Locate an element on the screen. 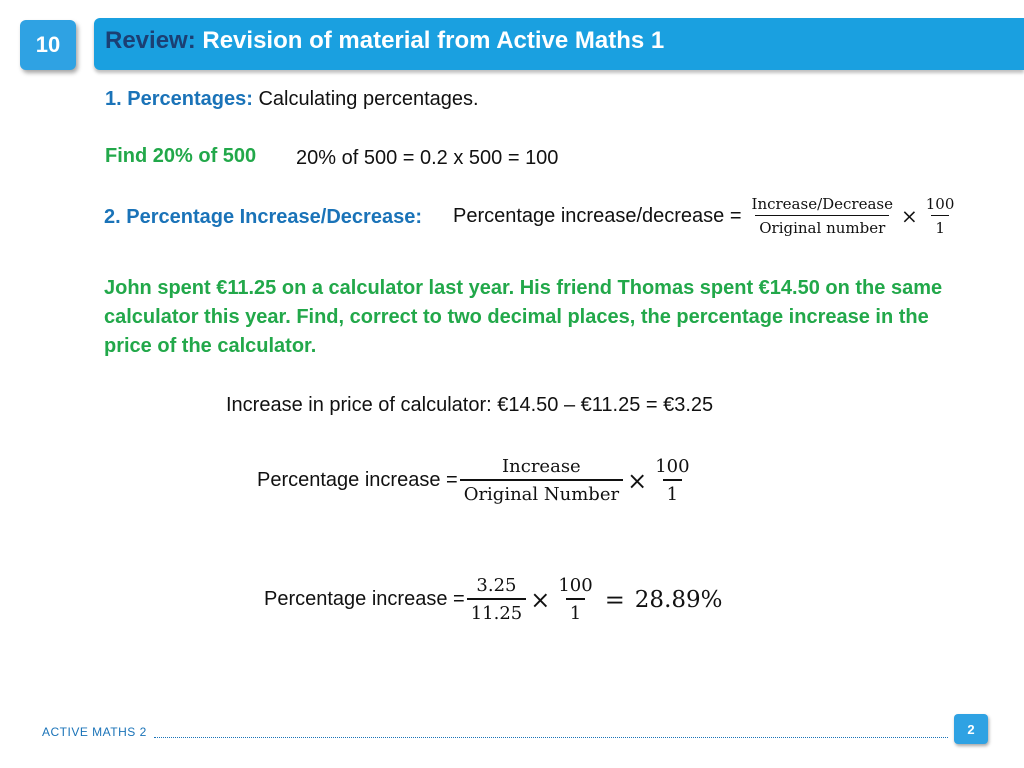  section-1-heading: Percentages is located at coordinates (187, 99).